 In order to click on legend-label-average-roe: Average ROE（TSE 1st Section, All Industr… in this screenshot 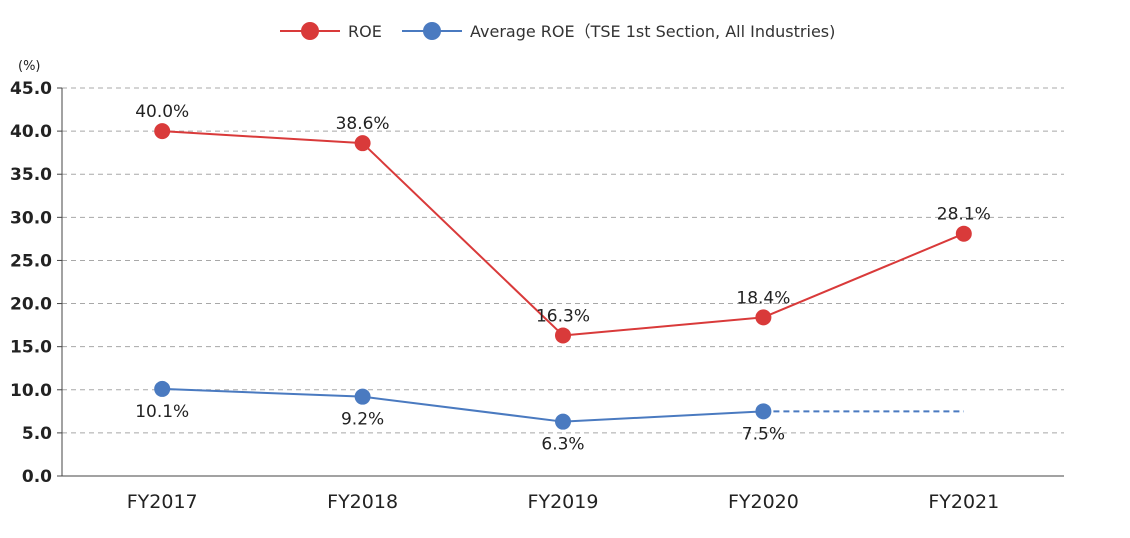, I will do `click(652, 31)`.